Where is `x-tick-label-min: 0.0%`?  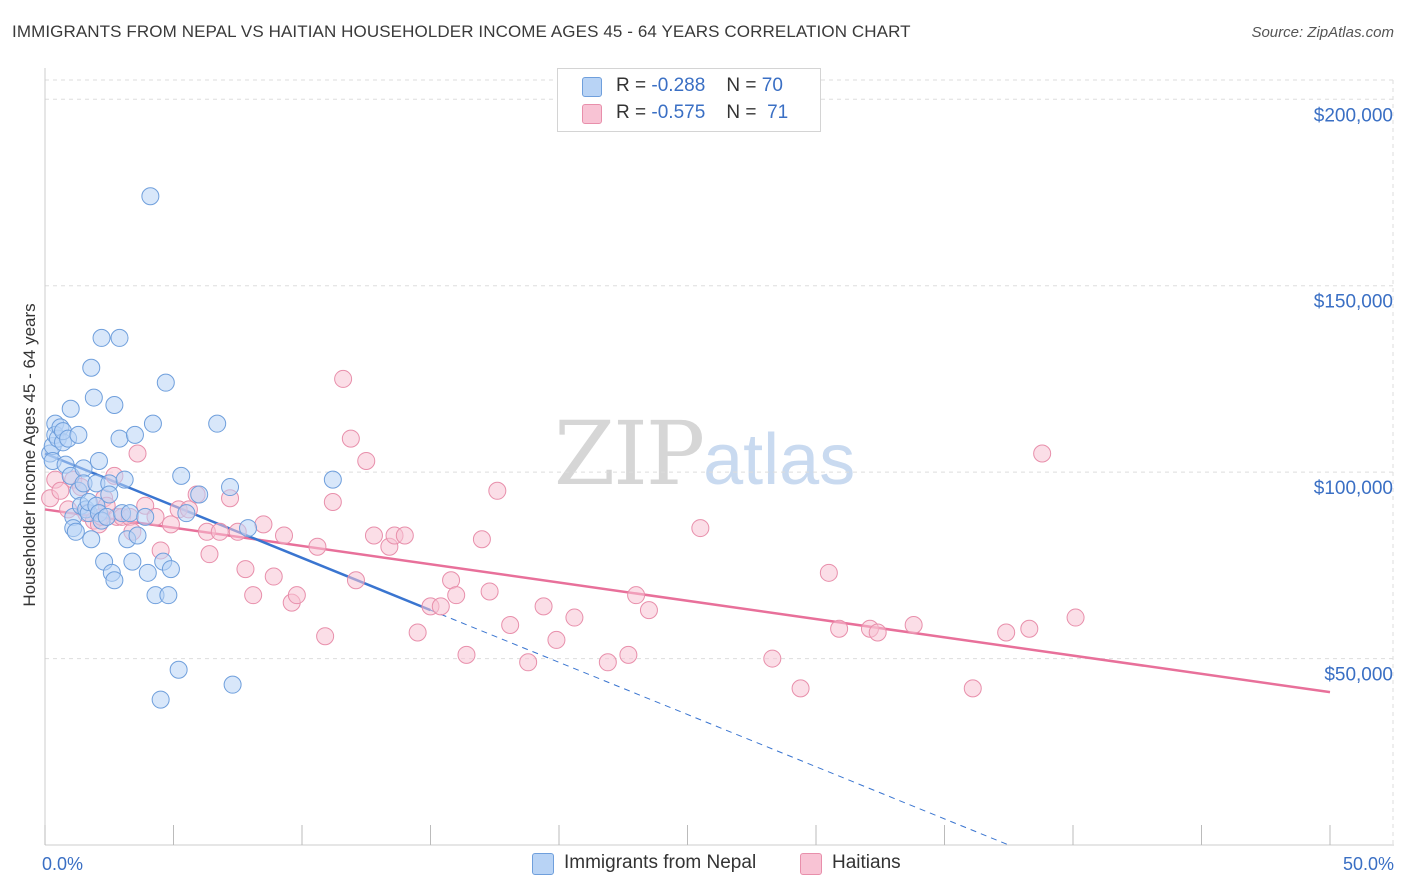
x-tick-label-min: 0.0% is located at coordinates (62, 864).